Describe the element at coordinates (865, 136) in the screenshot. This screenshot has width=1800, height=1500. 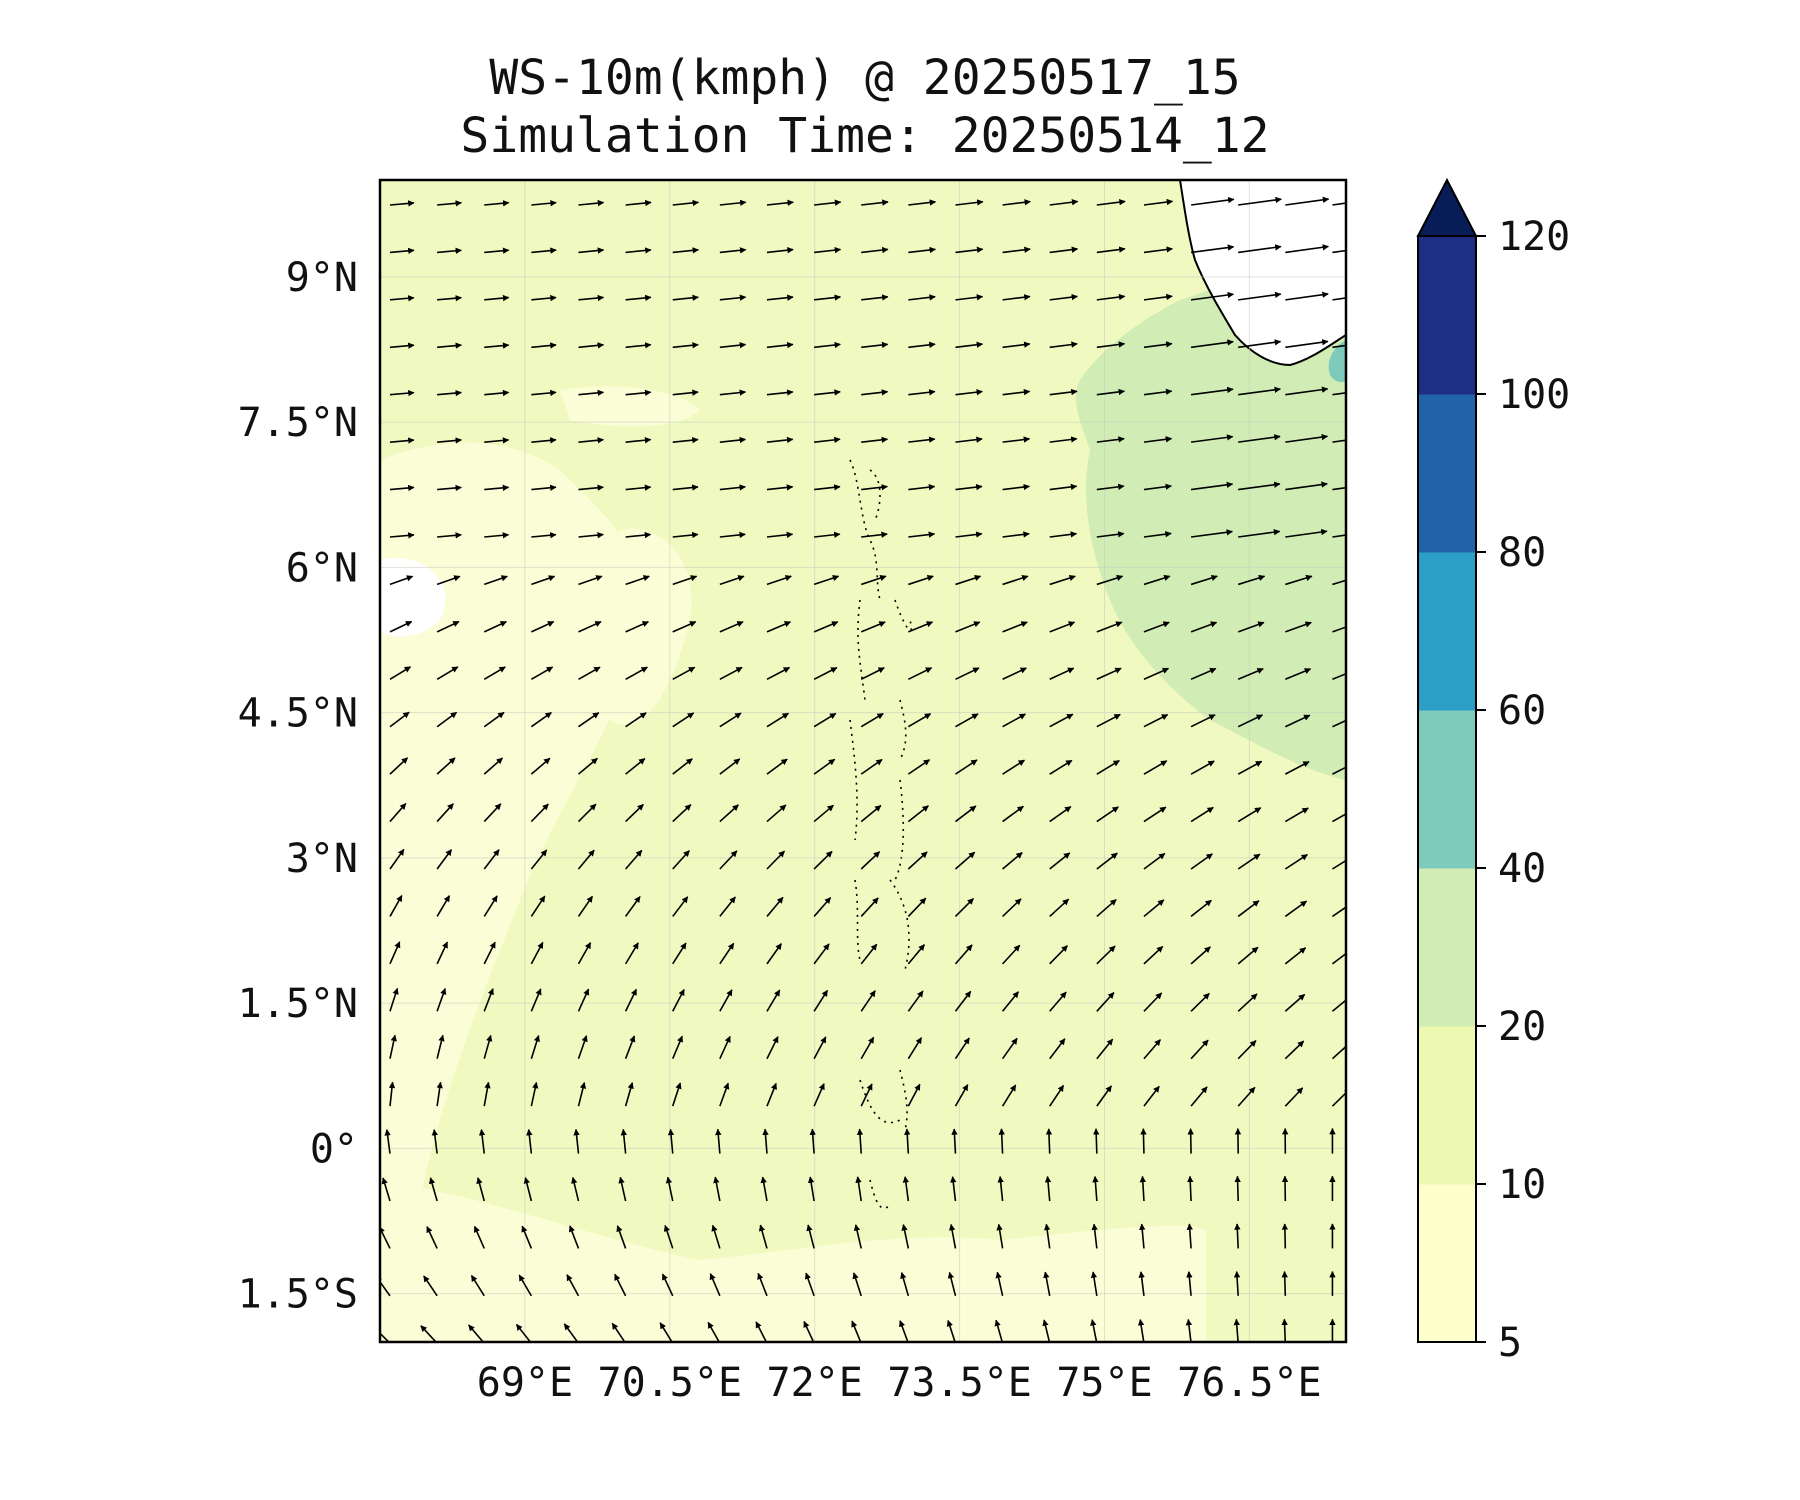
I see `map-title-line2: Simulation Time: 20250514_12` at that location.